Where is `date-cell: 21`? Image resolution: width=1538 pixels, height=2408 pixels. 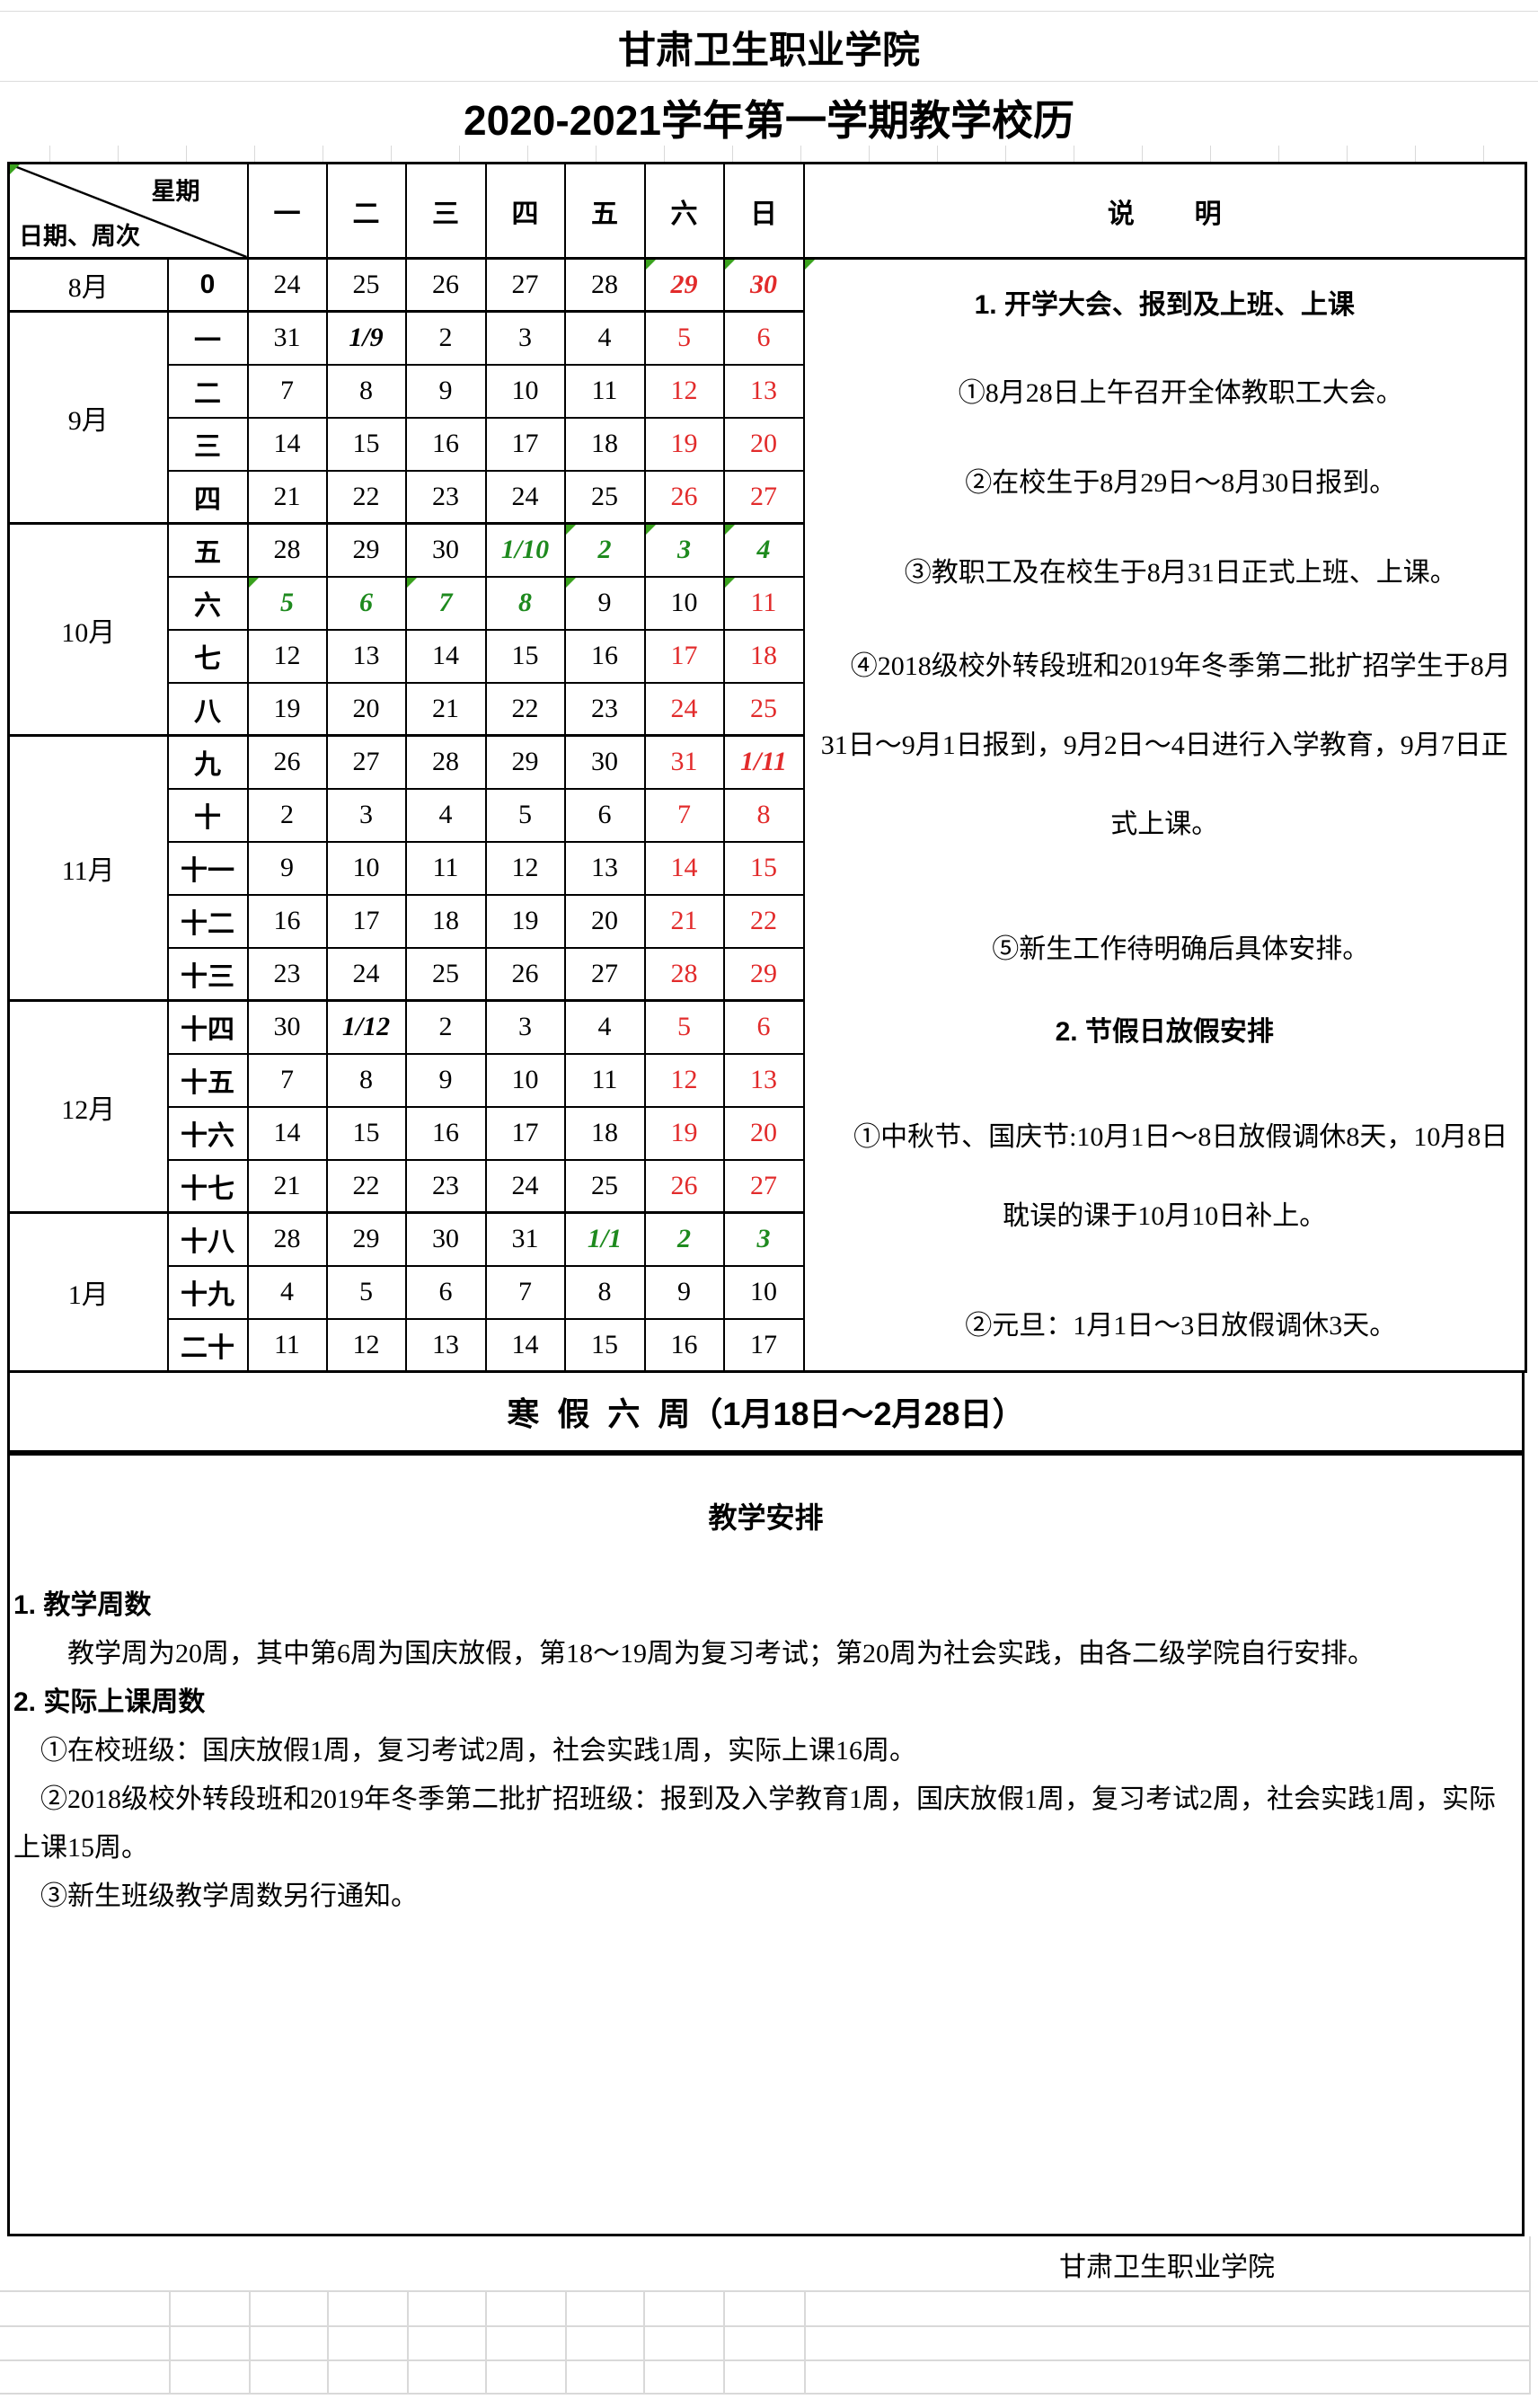
date-cell: 21 is located at coordinates (287, 1186).